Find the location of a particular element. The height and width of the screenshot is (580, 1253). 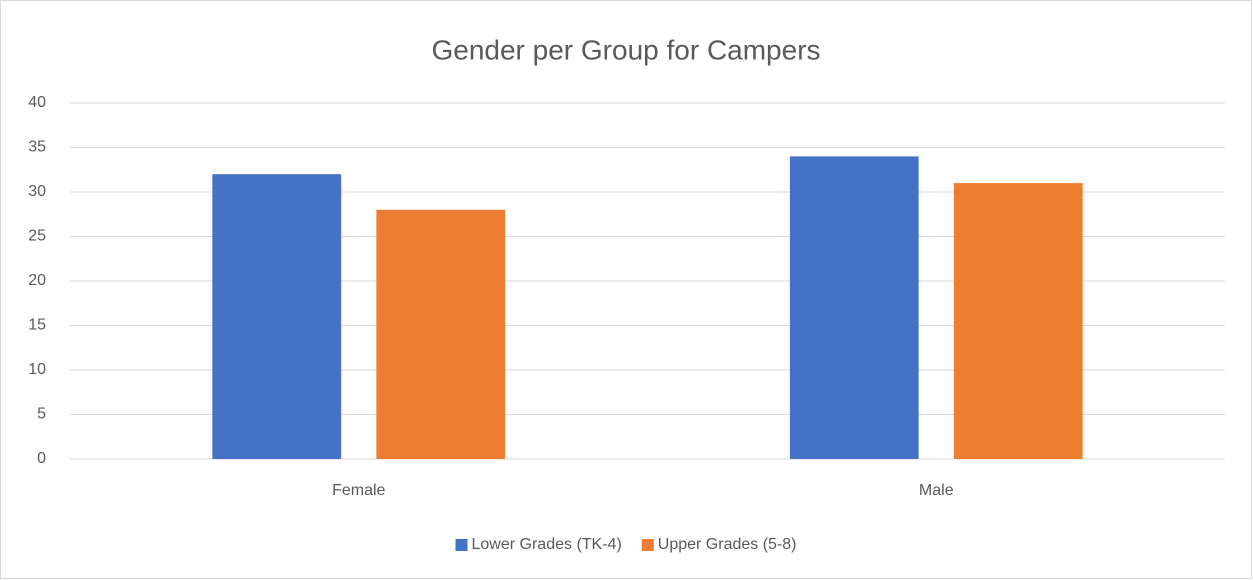

y-tick-label: 35 is located at coordinates (37, 147).